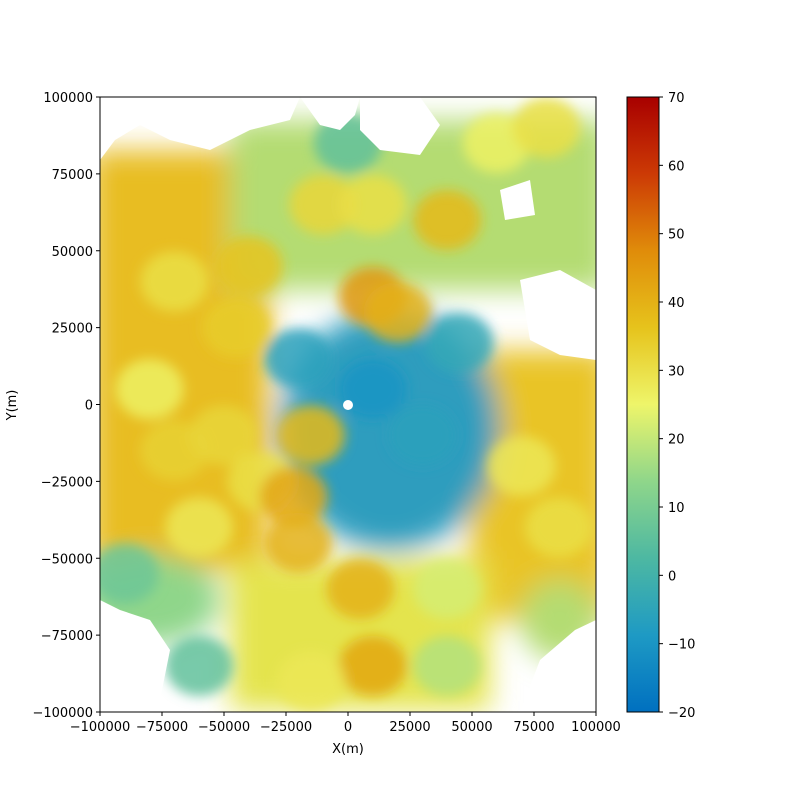 Image resolution: width=800 pixels, height=800 pixels. I want to click on missing-data-top-left, so click(200, 128).